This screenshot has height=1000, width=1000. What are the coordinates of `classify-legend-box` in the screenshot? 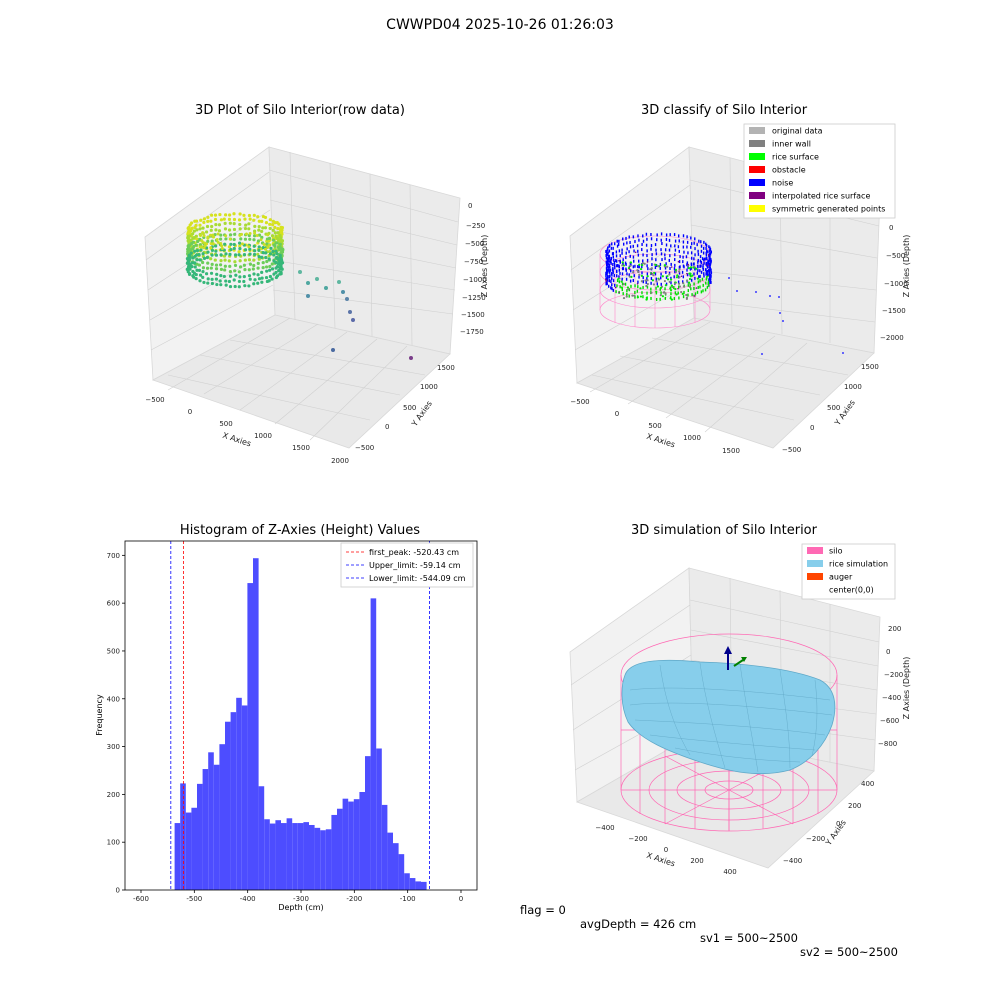 It's located at (819, 171).